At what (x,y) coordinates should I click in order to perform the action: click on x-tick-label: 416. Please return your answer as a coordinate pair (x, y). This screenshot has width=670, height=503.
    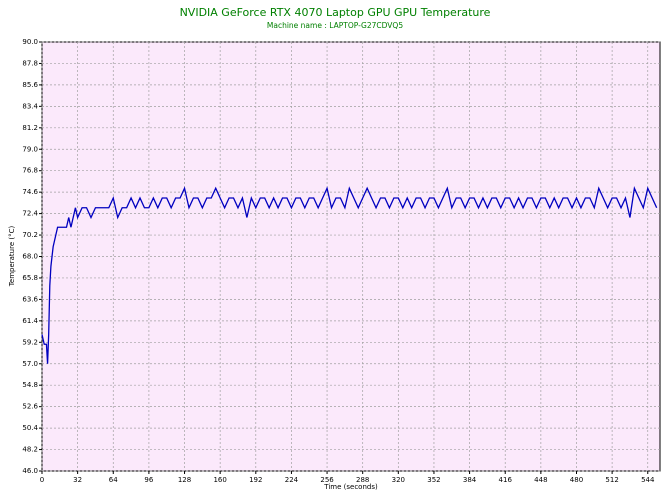
    Looking at the image, I should click on (506, 480).